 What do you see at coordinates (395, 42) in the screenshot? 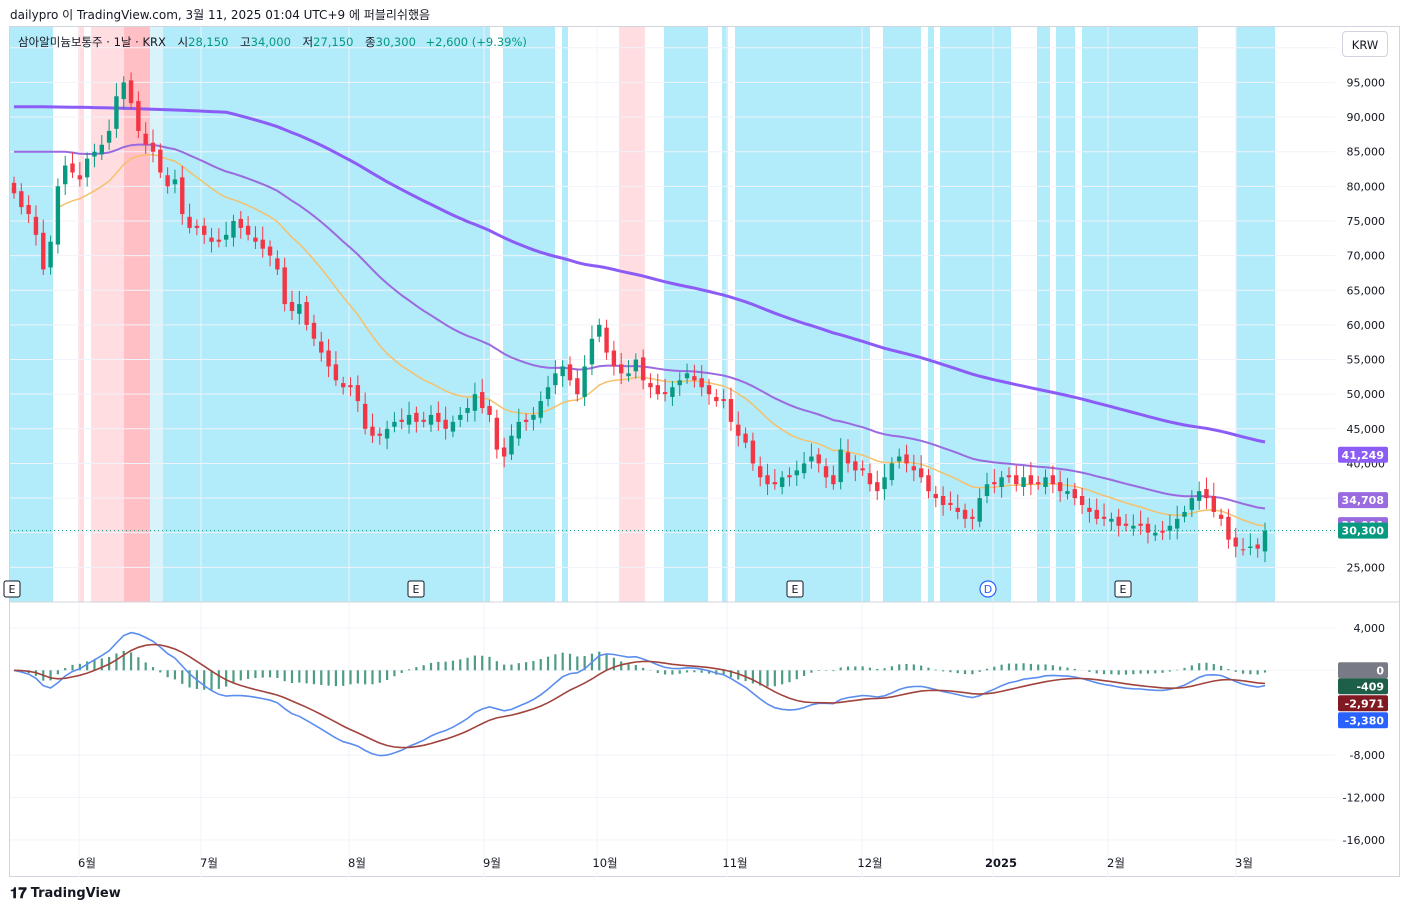
I see `close-value: 30,300` at bounding box center [395, 42].